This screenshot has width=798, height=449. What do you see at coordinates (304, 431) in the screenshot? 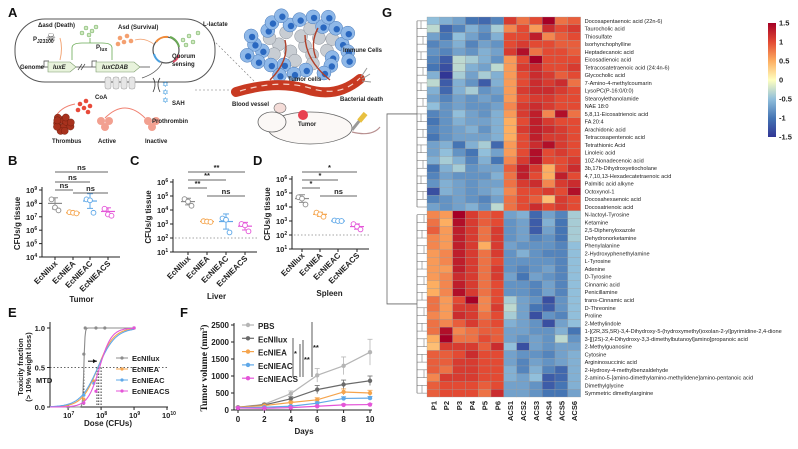
I see `x-axis-label: Days` at bounding box center [304, 431].